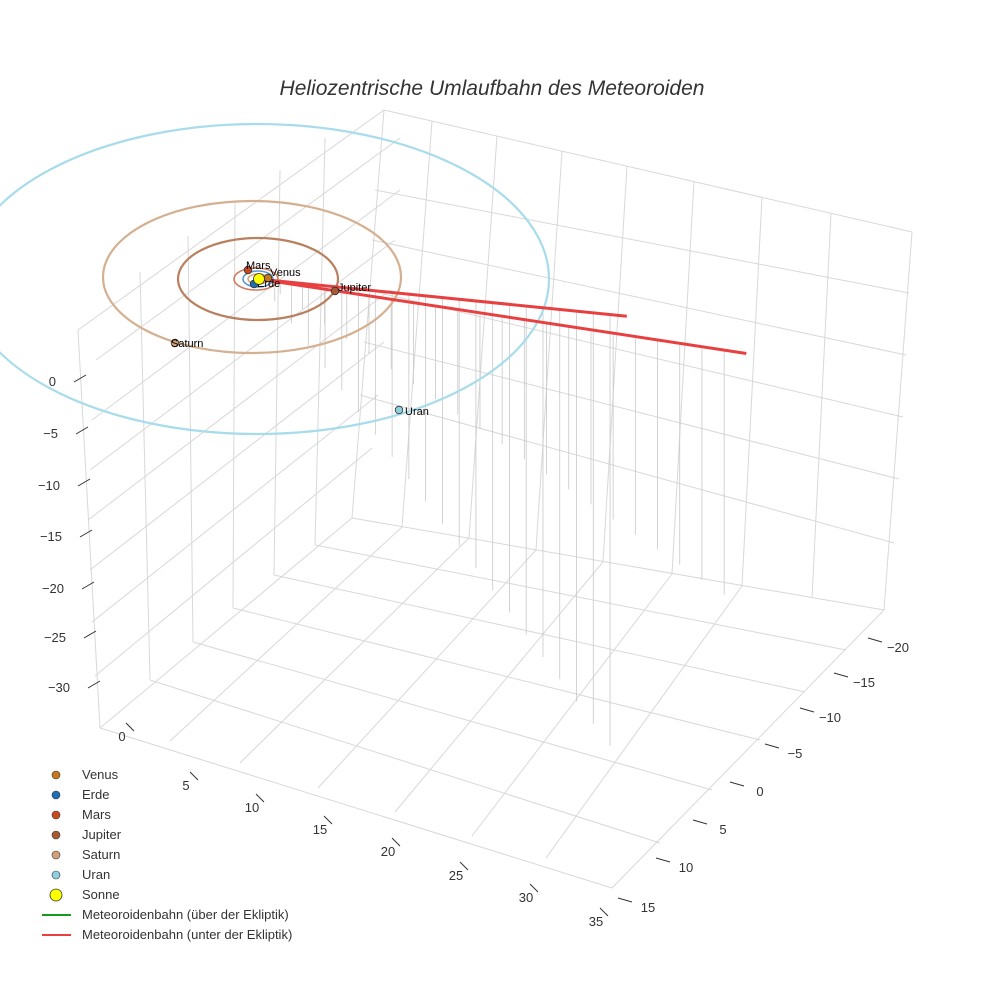  I want to click on z-tick-label: −30, so click(59, 687).